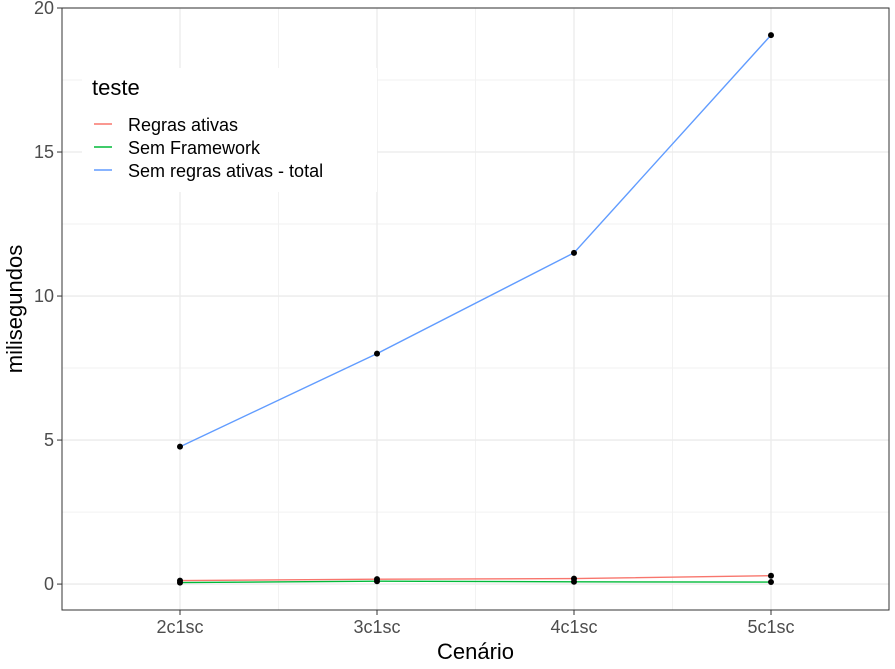 Image resolution: width=895 pixels, height=669 pixels. What do you see at coordinates (44, 296) in the screenshot?
I see `y-tick-label: 10` at bounding box center [44, 296].